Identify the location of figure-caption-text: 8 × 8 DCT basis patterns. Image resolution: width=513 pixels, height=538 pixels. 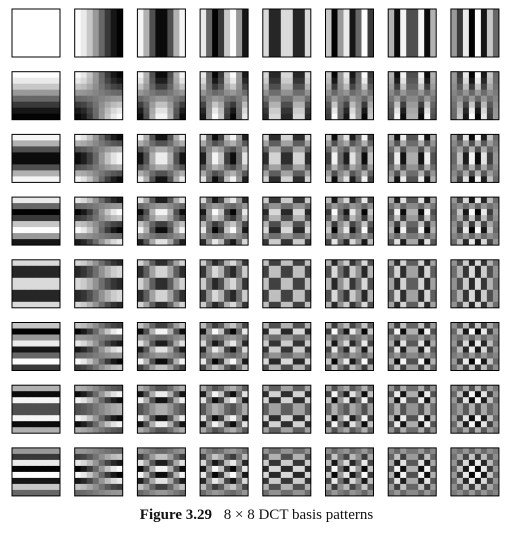
(298, 515).